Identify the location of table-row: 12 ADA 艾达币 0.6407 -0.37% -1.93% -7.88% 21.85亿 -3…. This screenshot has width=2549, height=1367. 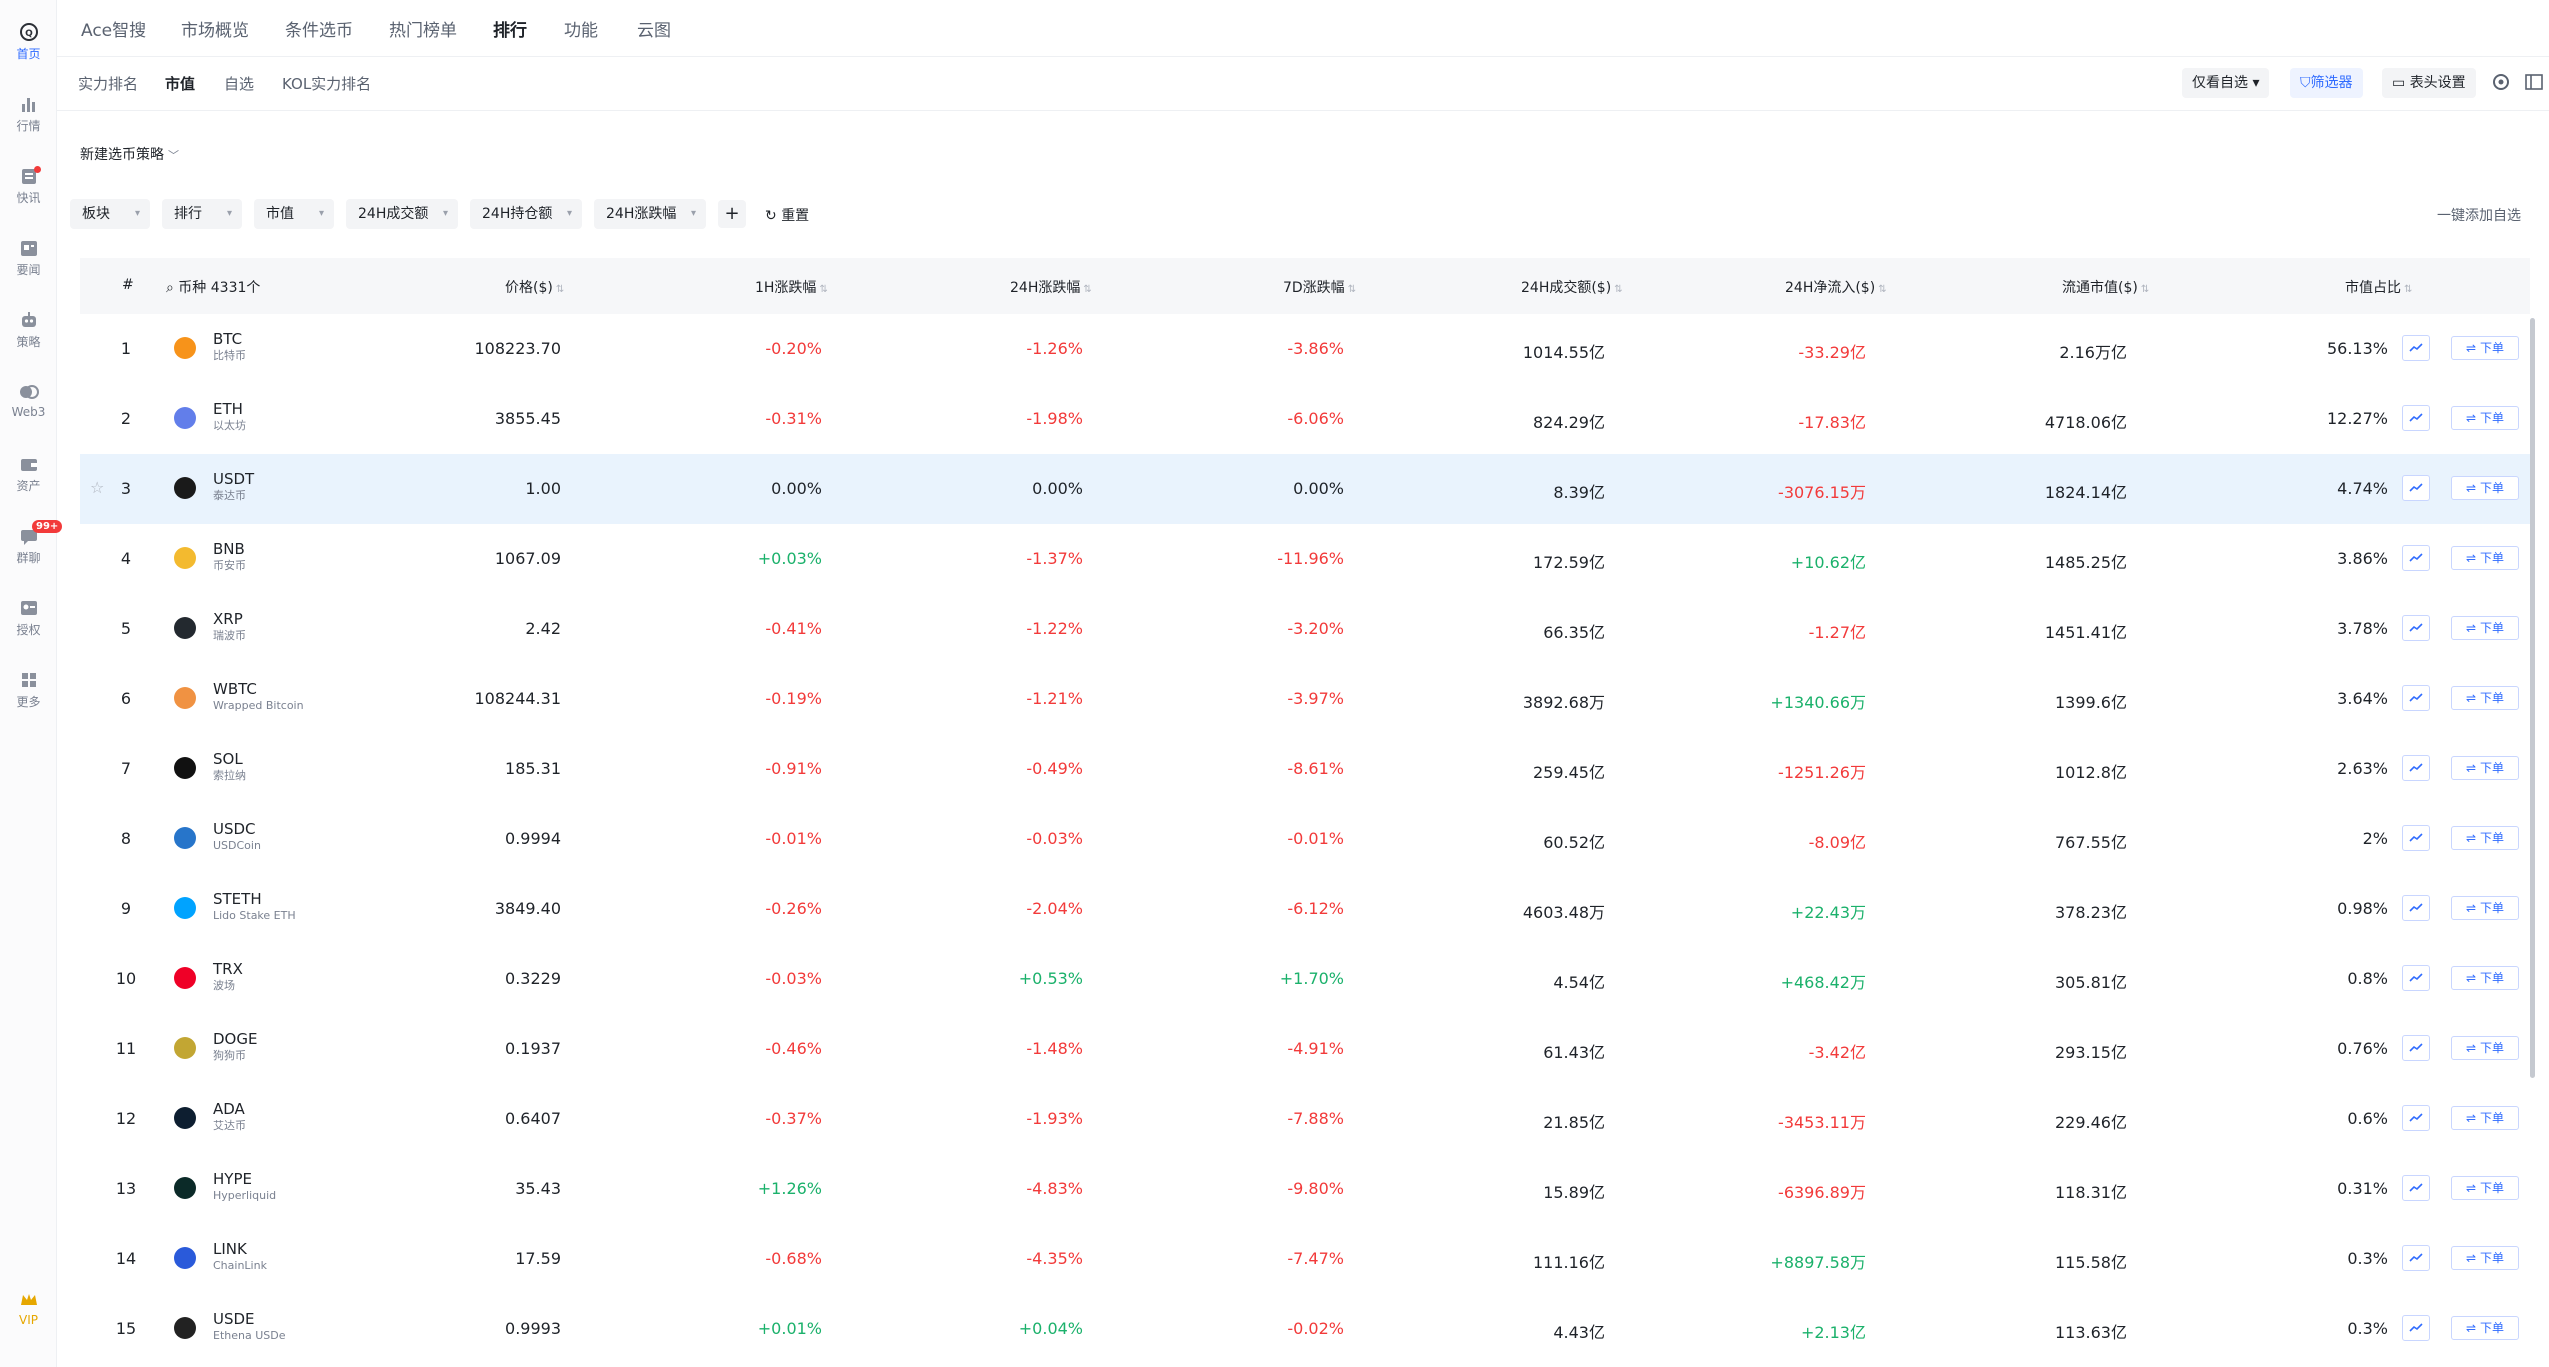
(1305, 1119).